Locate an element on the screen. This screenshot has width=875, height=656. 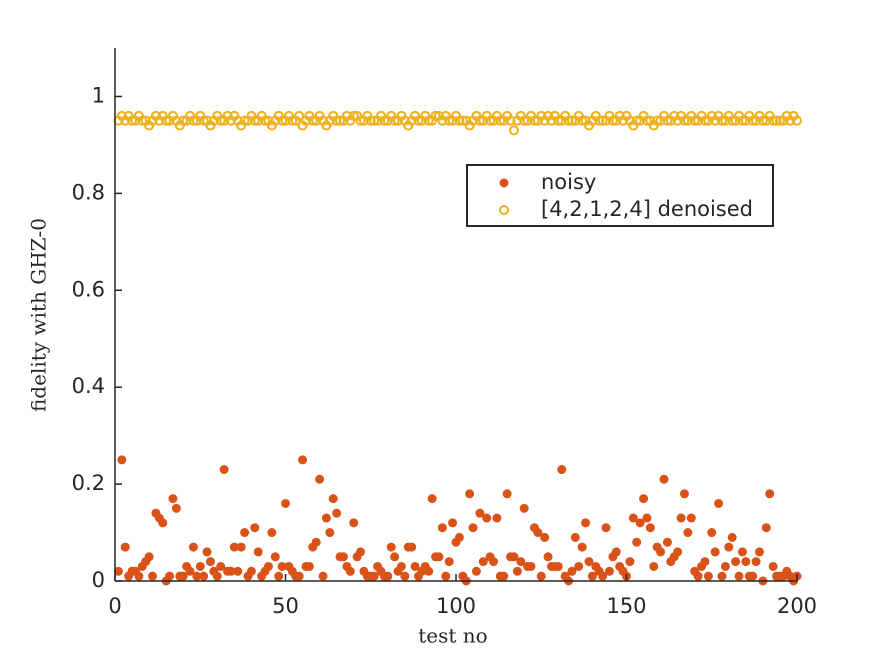
x-tick-label: 200 is located at coordinates (797, 606).